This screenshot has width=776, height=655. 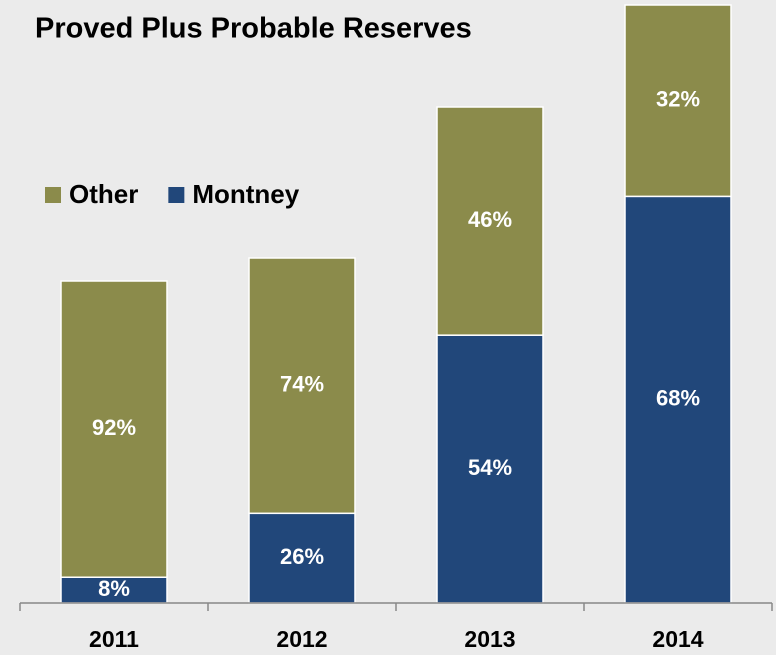 I want to click on x-tick-label: 2014, so click(x=677, y=639).